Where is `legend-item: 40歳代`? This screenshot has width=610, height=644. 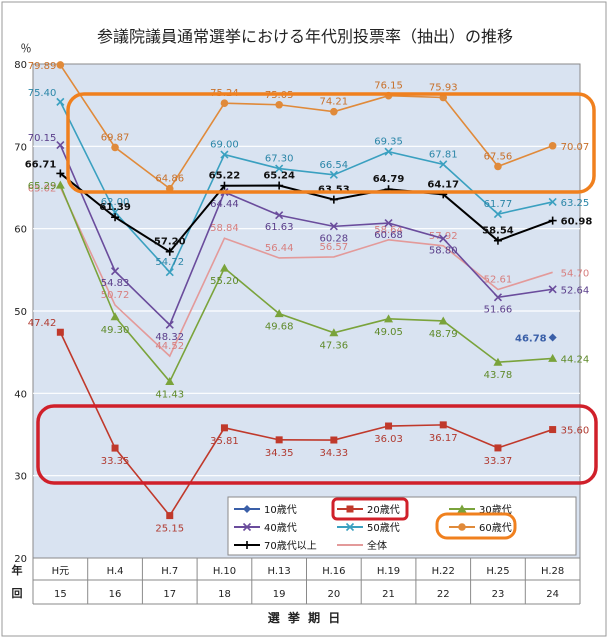
legend-item: 40歳代 is located at coordinates (265, 528).